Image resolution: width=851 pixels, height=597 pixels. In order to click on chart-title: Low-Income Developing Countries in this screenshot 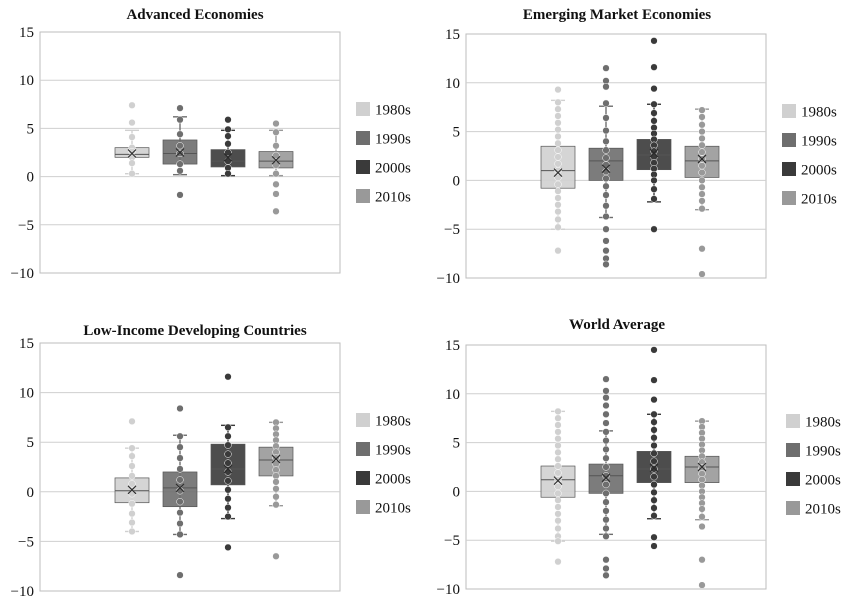, I will do `click(194, 331)`.